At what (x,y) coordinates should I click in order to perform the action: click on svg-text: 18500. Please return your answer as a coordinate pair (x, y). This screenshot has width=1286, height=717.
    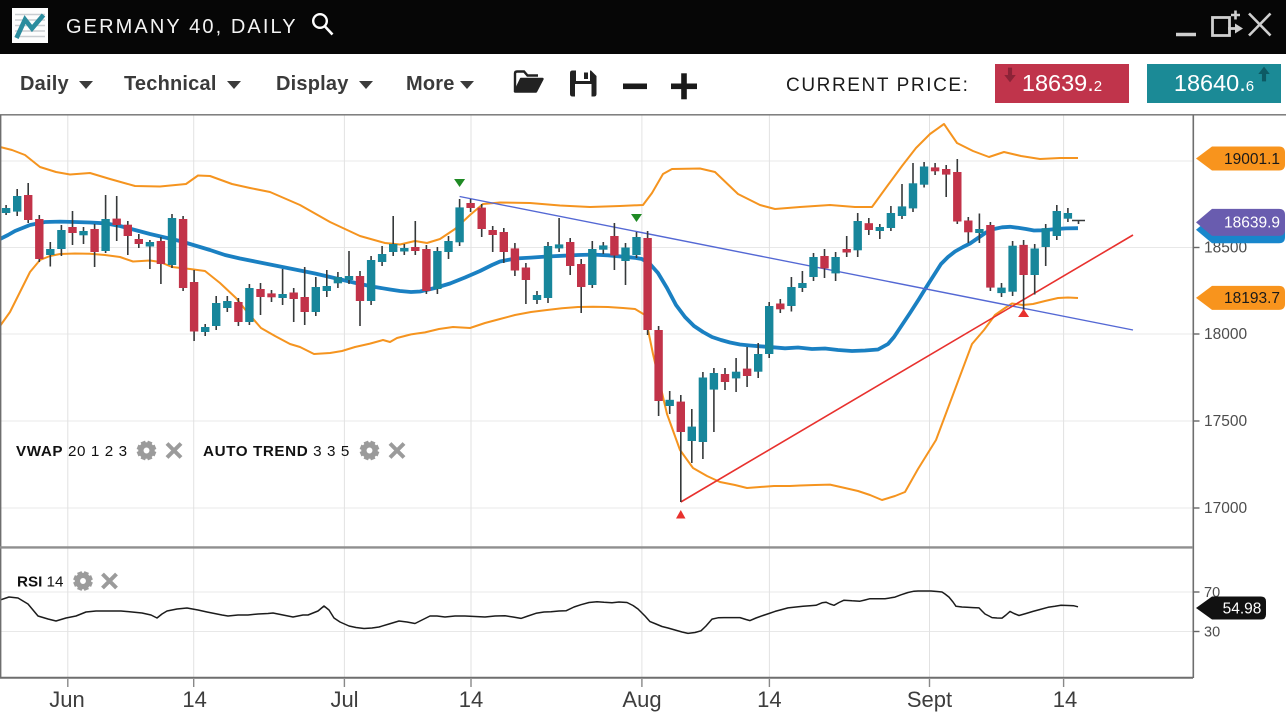
    Looking at the image, I should click on (1225, 248).